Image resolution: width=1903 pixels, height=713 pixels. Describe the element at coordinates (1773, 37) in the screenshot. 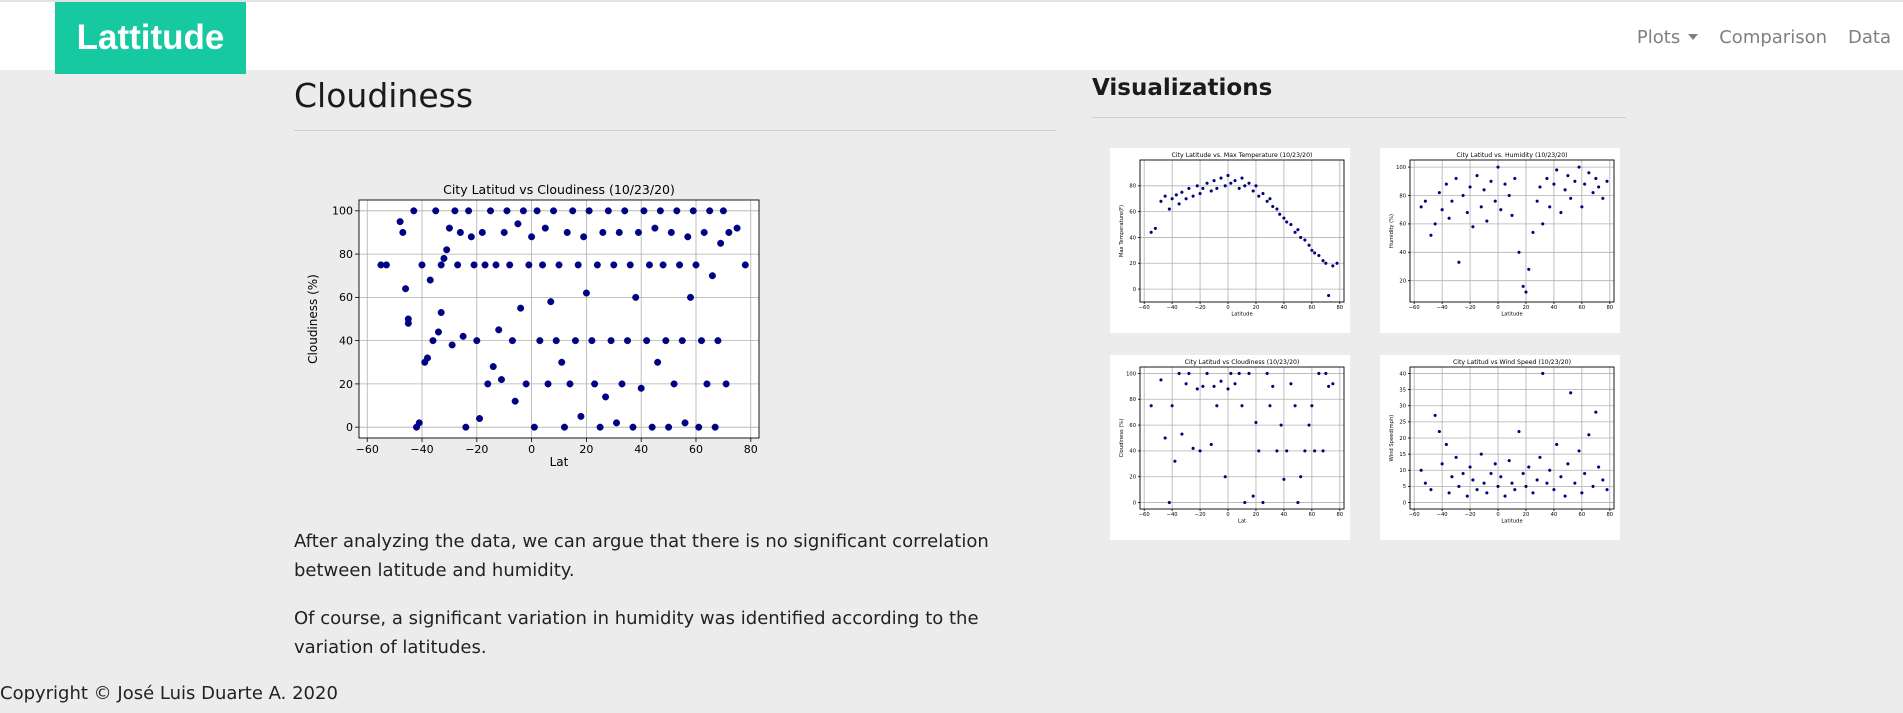

I see `nav-comparison-link: Comparison` at that location.